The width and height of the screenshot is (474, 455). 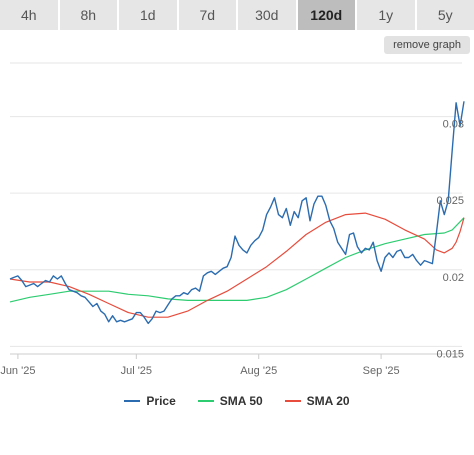 What do you see at coordinates (453, 278) in the screenshot?
I see `y-tick-label: 0.02` at bounding box center [453, 278].